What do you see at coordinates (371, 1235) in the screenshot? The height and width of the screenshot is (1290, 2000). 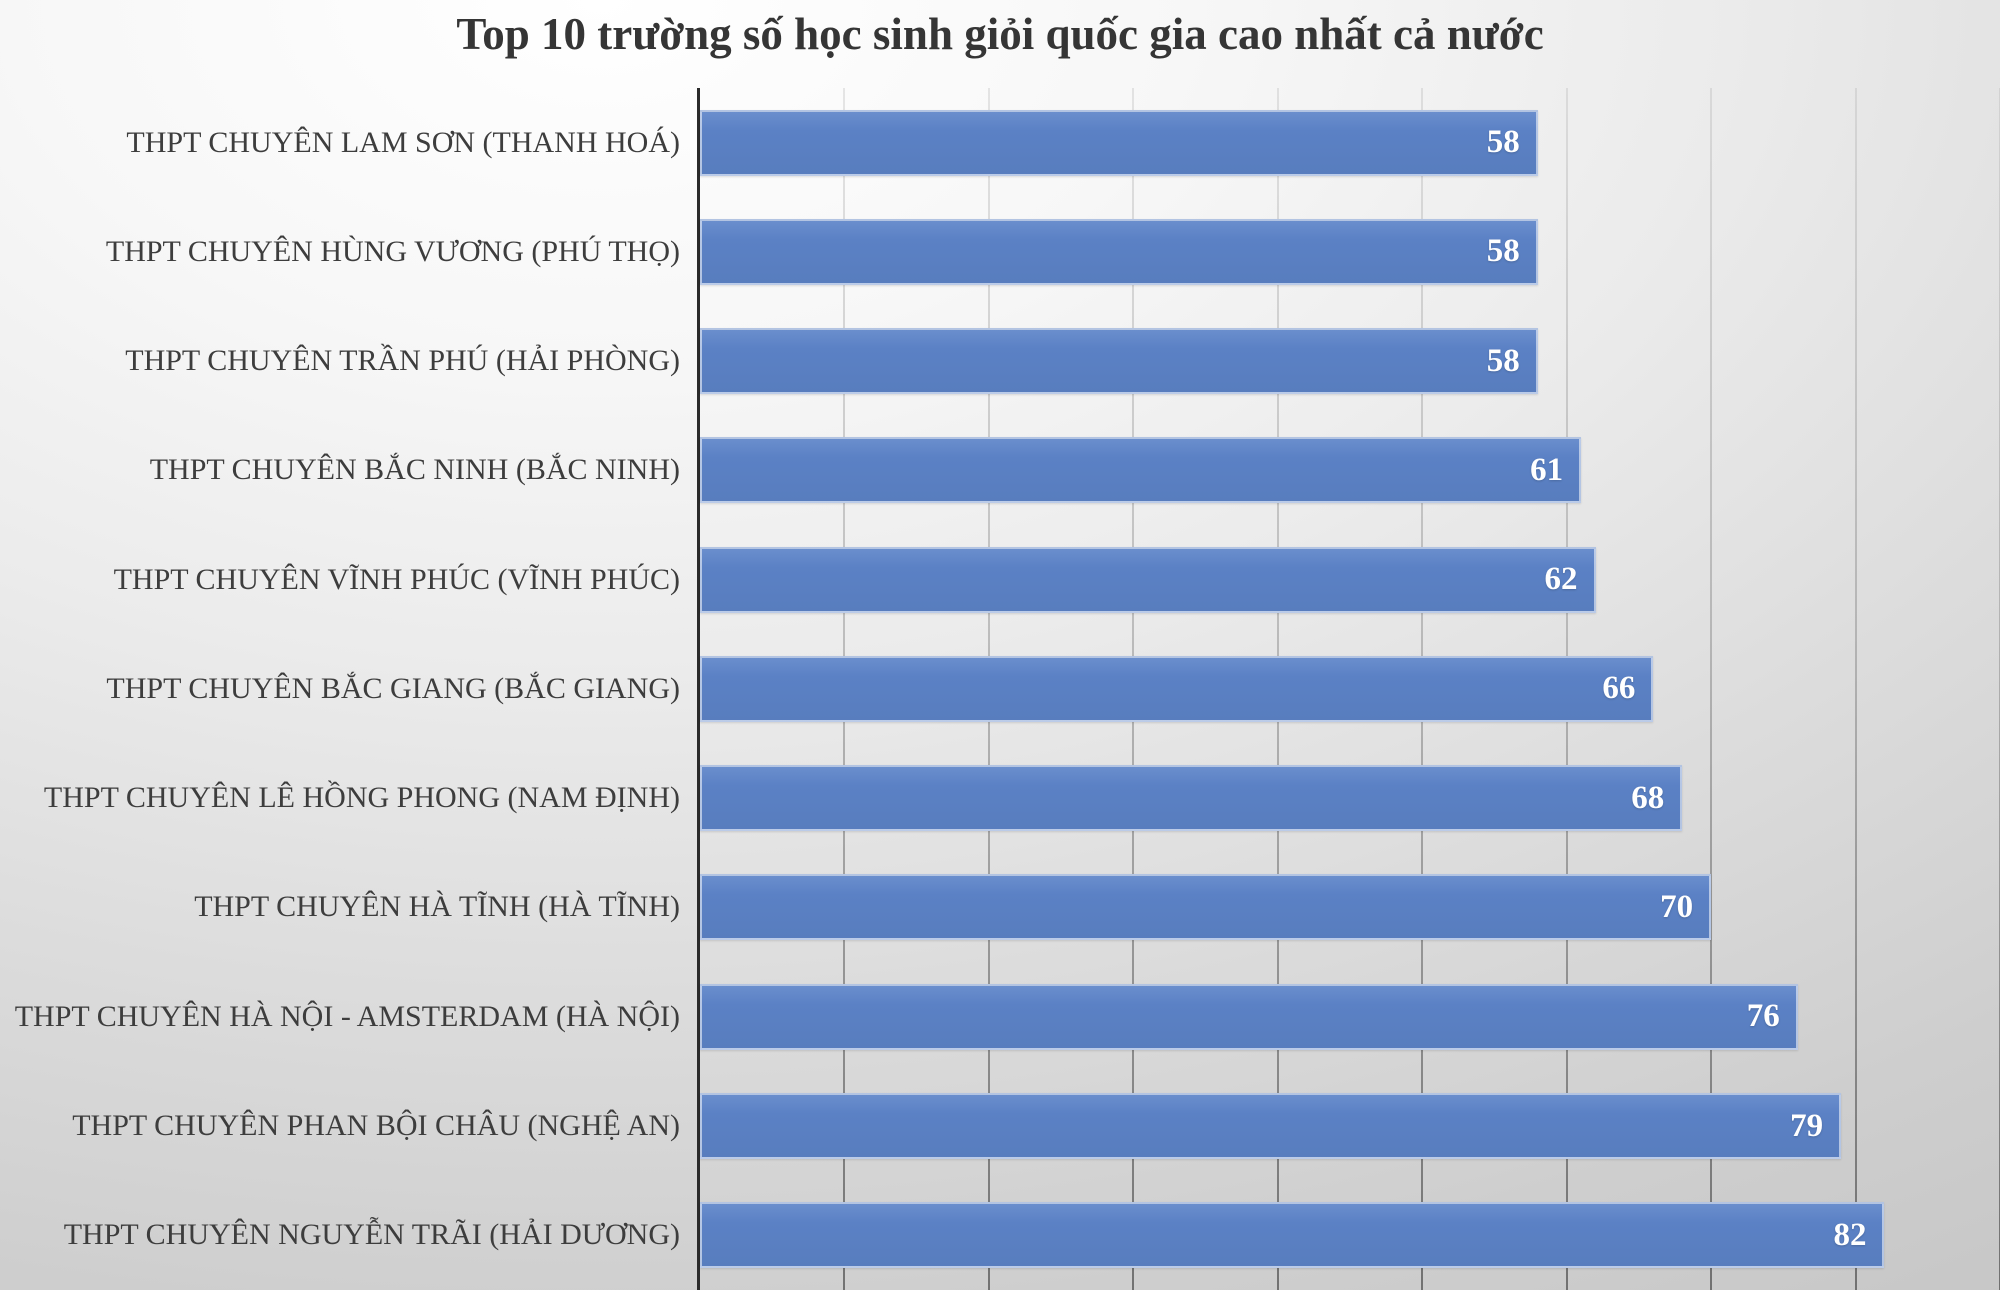 I see `category-label: THPT CHUYÊN NGUYỄN TRÃI (HẢI DƯƠNG)` at bounding box center [371, 1235].